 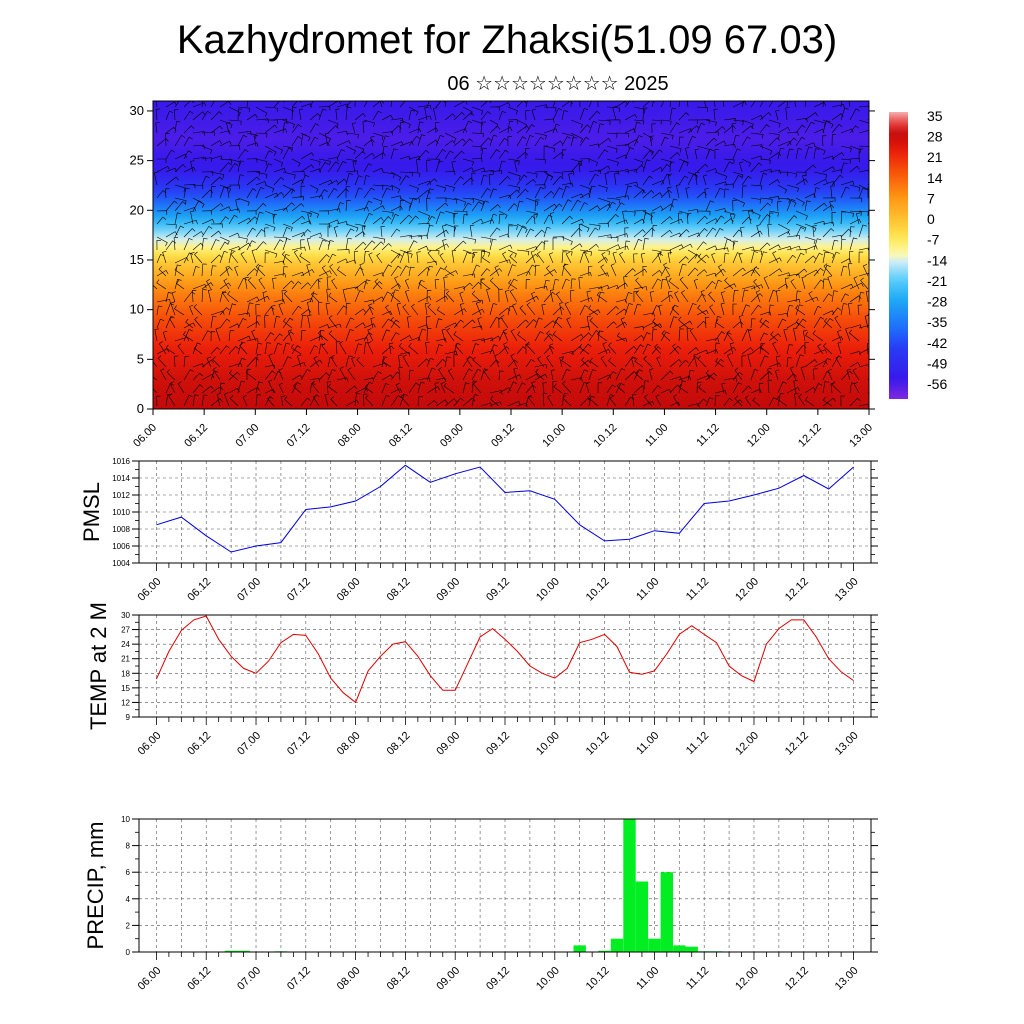 I want to click on ytick-label: 15, so click(x=125, y=688).